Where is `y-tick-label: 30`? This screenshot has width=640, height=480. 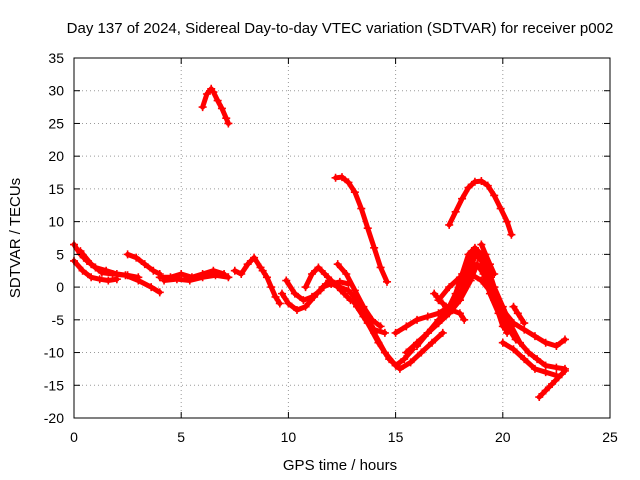
y-tick-label: 30 is located at coordinates (56, 91).